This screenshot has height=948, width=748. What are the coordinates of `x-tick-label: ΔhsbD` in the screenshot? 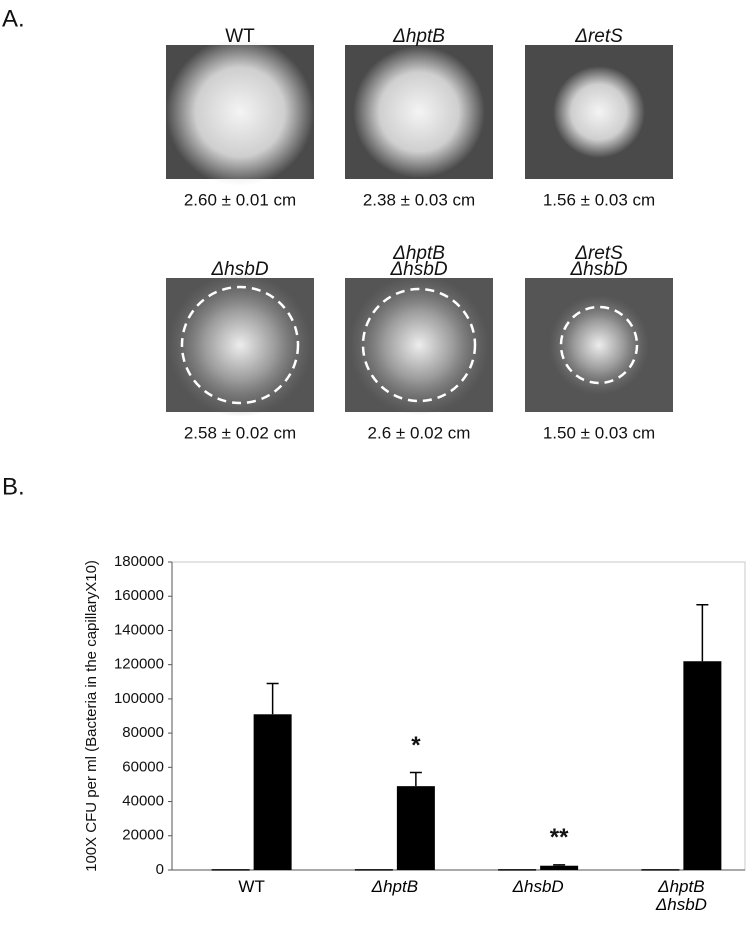 It's located at (538, 886).